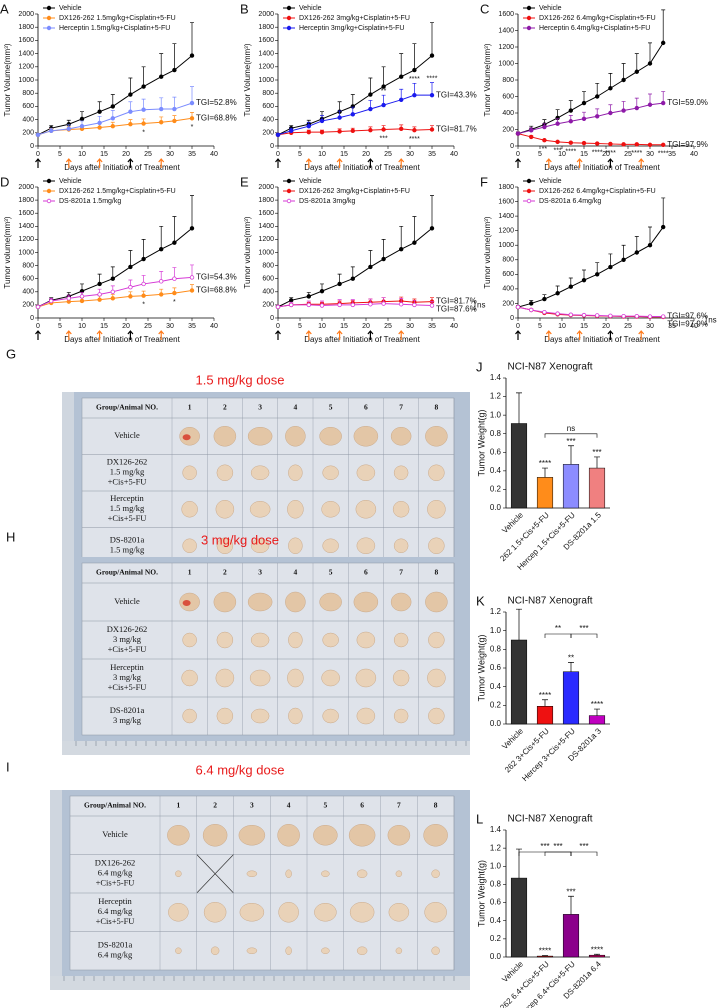 This screenshot has width=720, height=1008. What do you see at coordinates (558, 628) in the screenshot?
I see `bracket-label: **` at bounding box center [558, 628].